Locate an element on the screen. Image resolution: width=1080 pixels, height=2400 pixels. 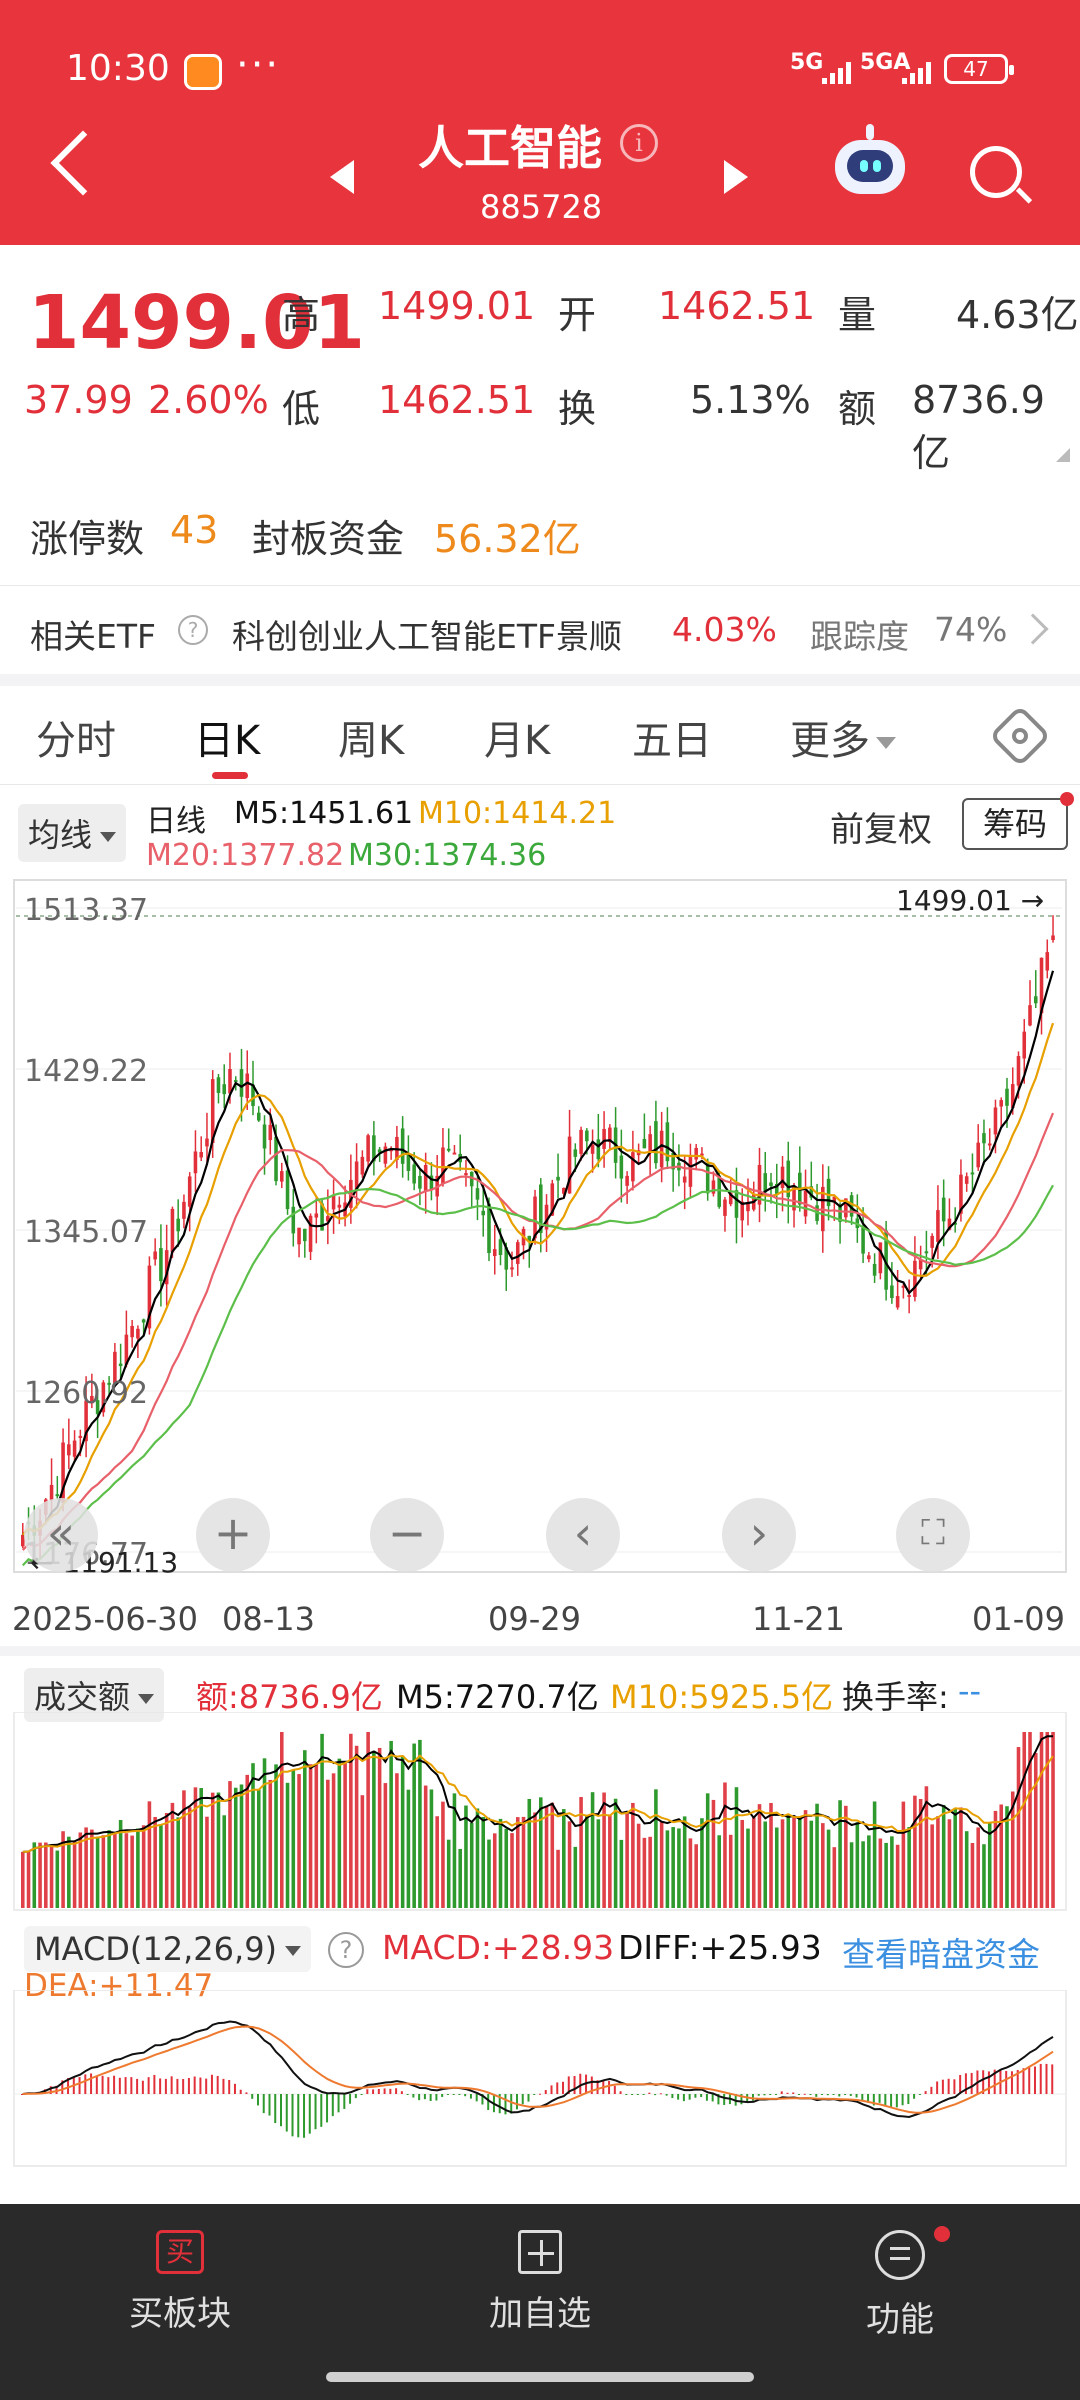
next-sector-icon is located at coordinates (736, 177).